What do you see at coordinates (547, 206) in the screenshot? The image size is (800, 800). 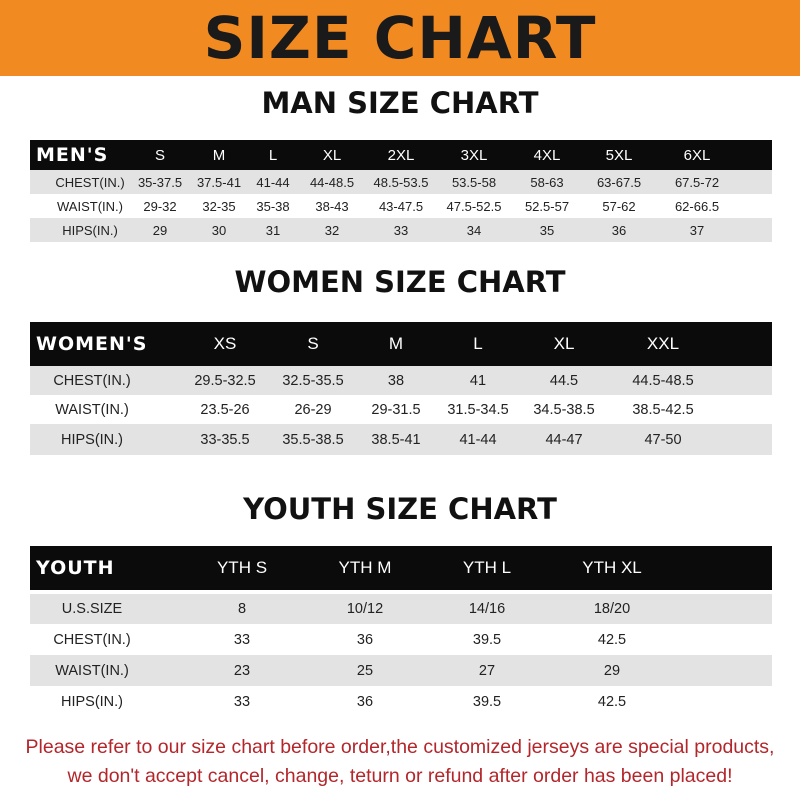 I see `table-cell: 52.5-57` at bounding box center [547, 206].